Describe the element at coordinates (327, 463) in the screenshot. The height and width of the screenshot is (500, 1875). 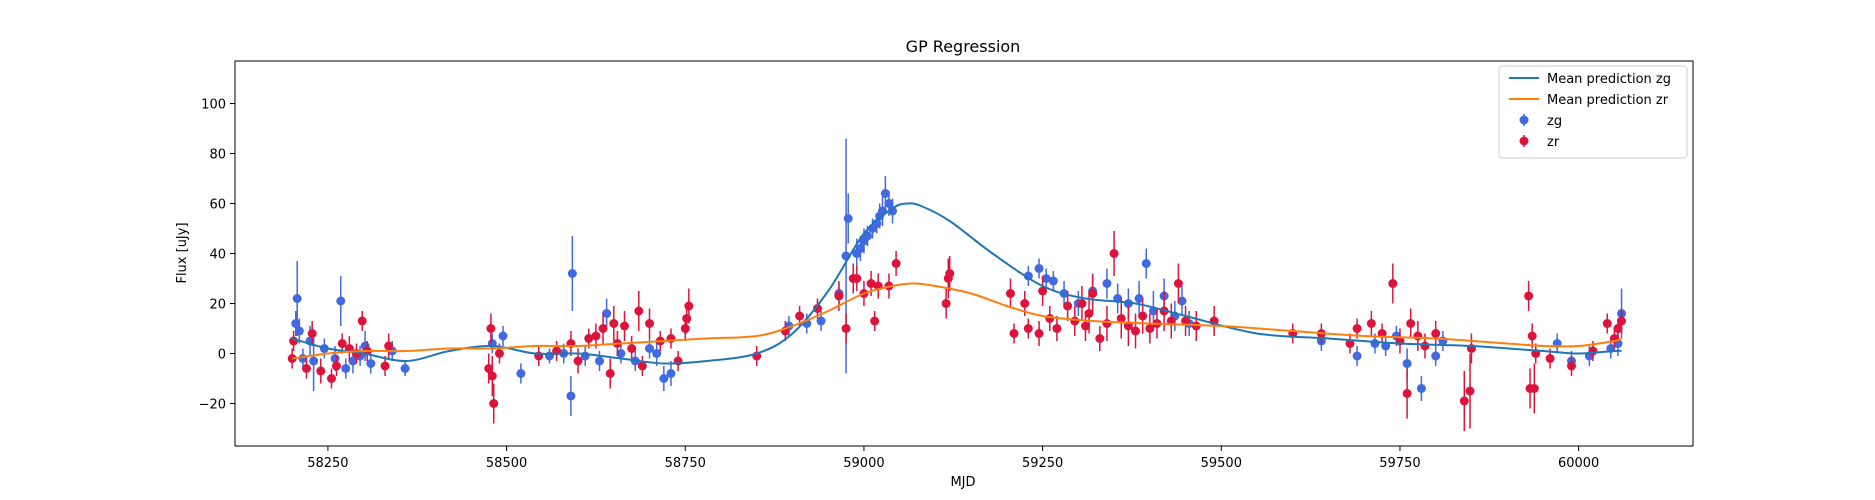
I see `x-tick-label: 58250` at that location.